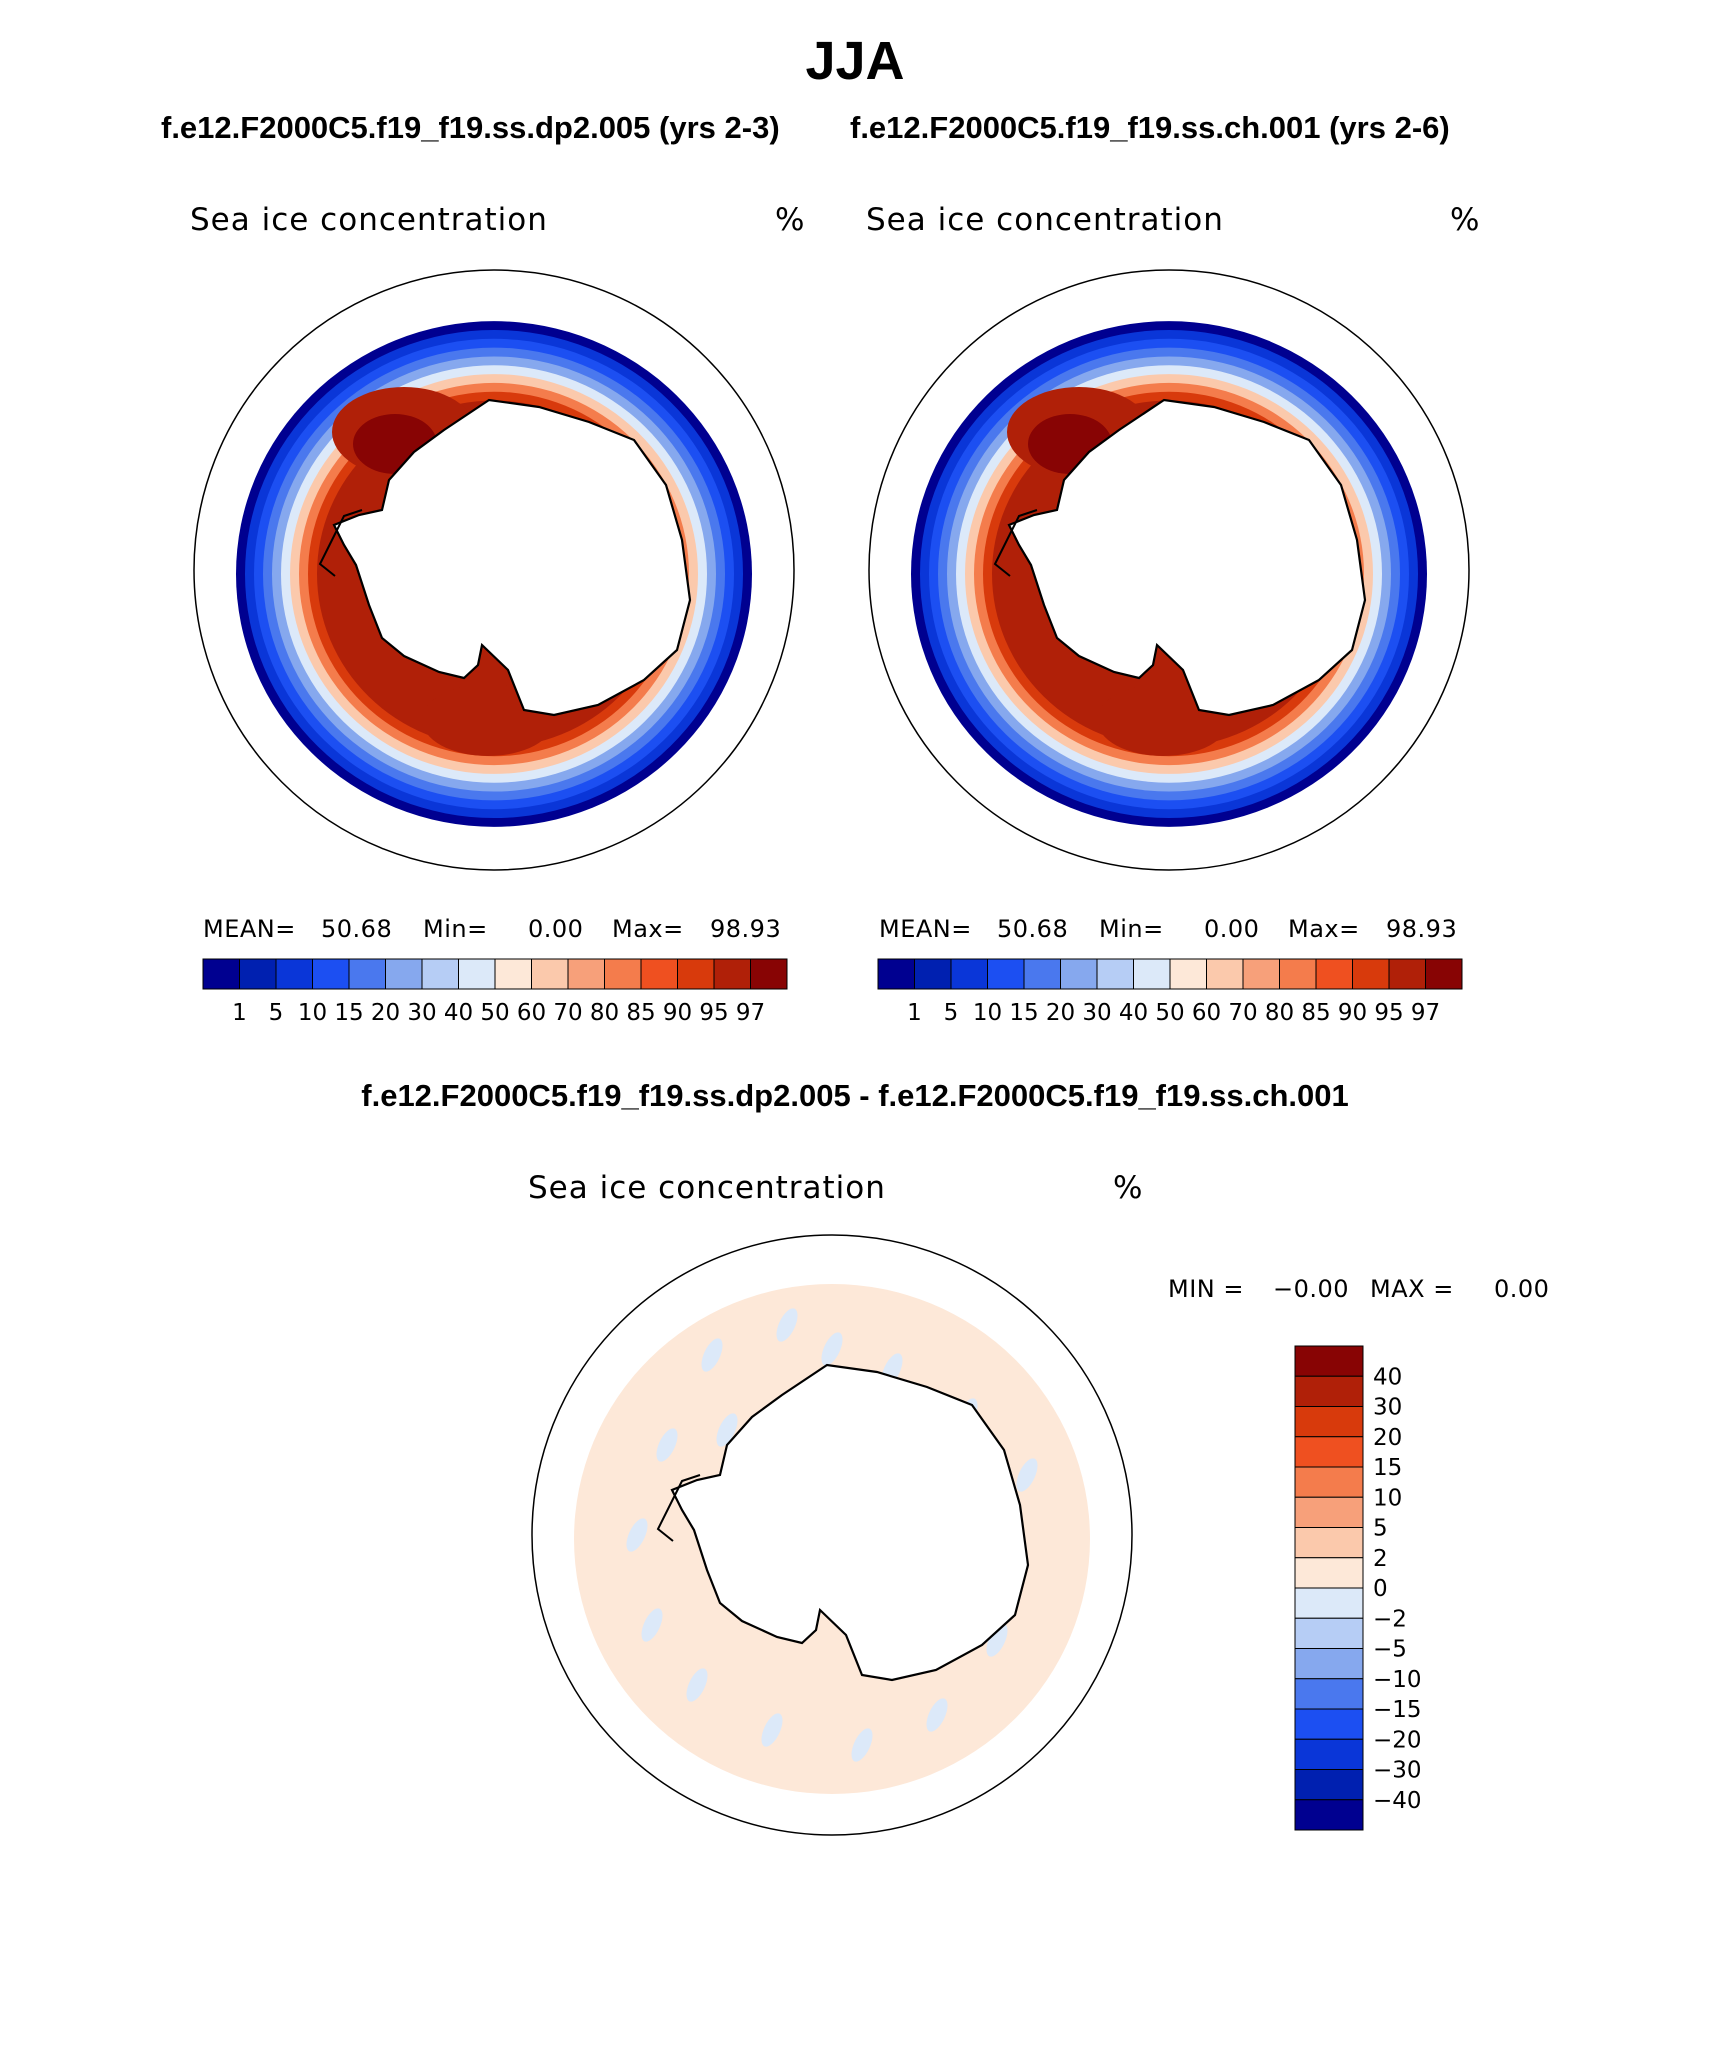 The width and height of the screenshot is (1710, 2061). Describe the element at coordinates (455, 929) in the screenshot. I see `panel1-min-label: Min=` at that location.